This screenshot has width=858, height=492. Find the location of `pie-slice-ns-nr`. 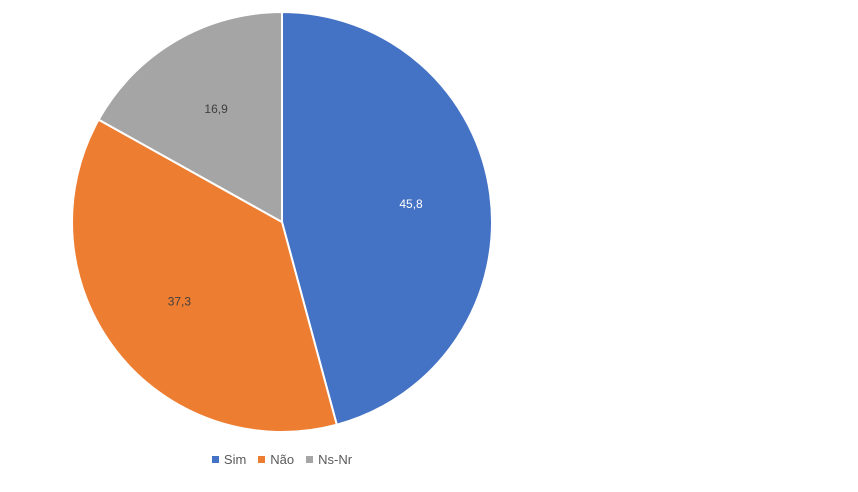

pie-slice-ns-nr is located at coordinates (190, 117).